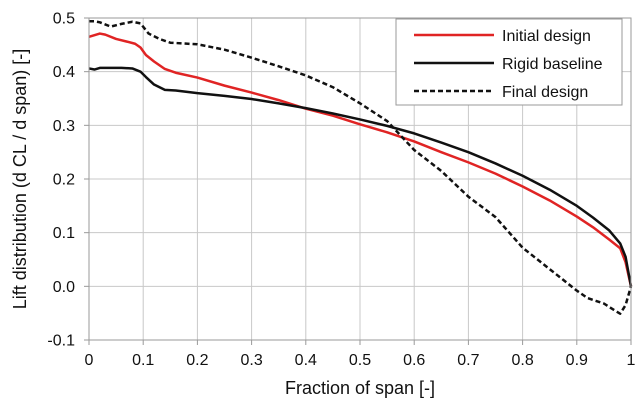  Describe the element at coordinates (61, 341) in the screenshot. I see `y-tick-label: -0.1` at that location.